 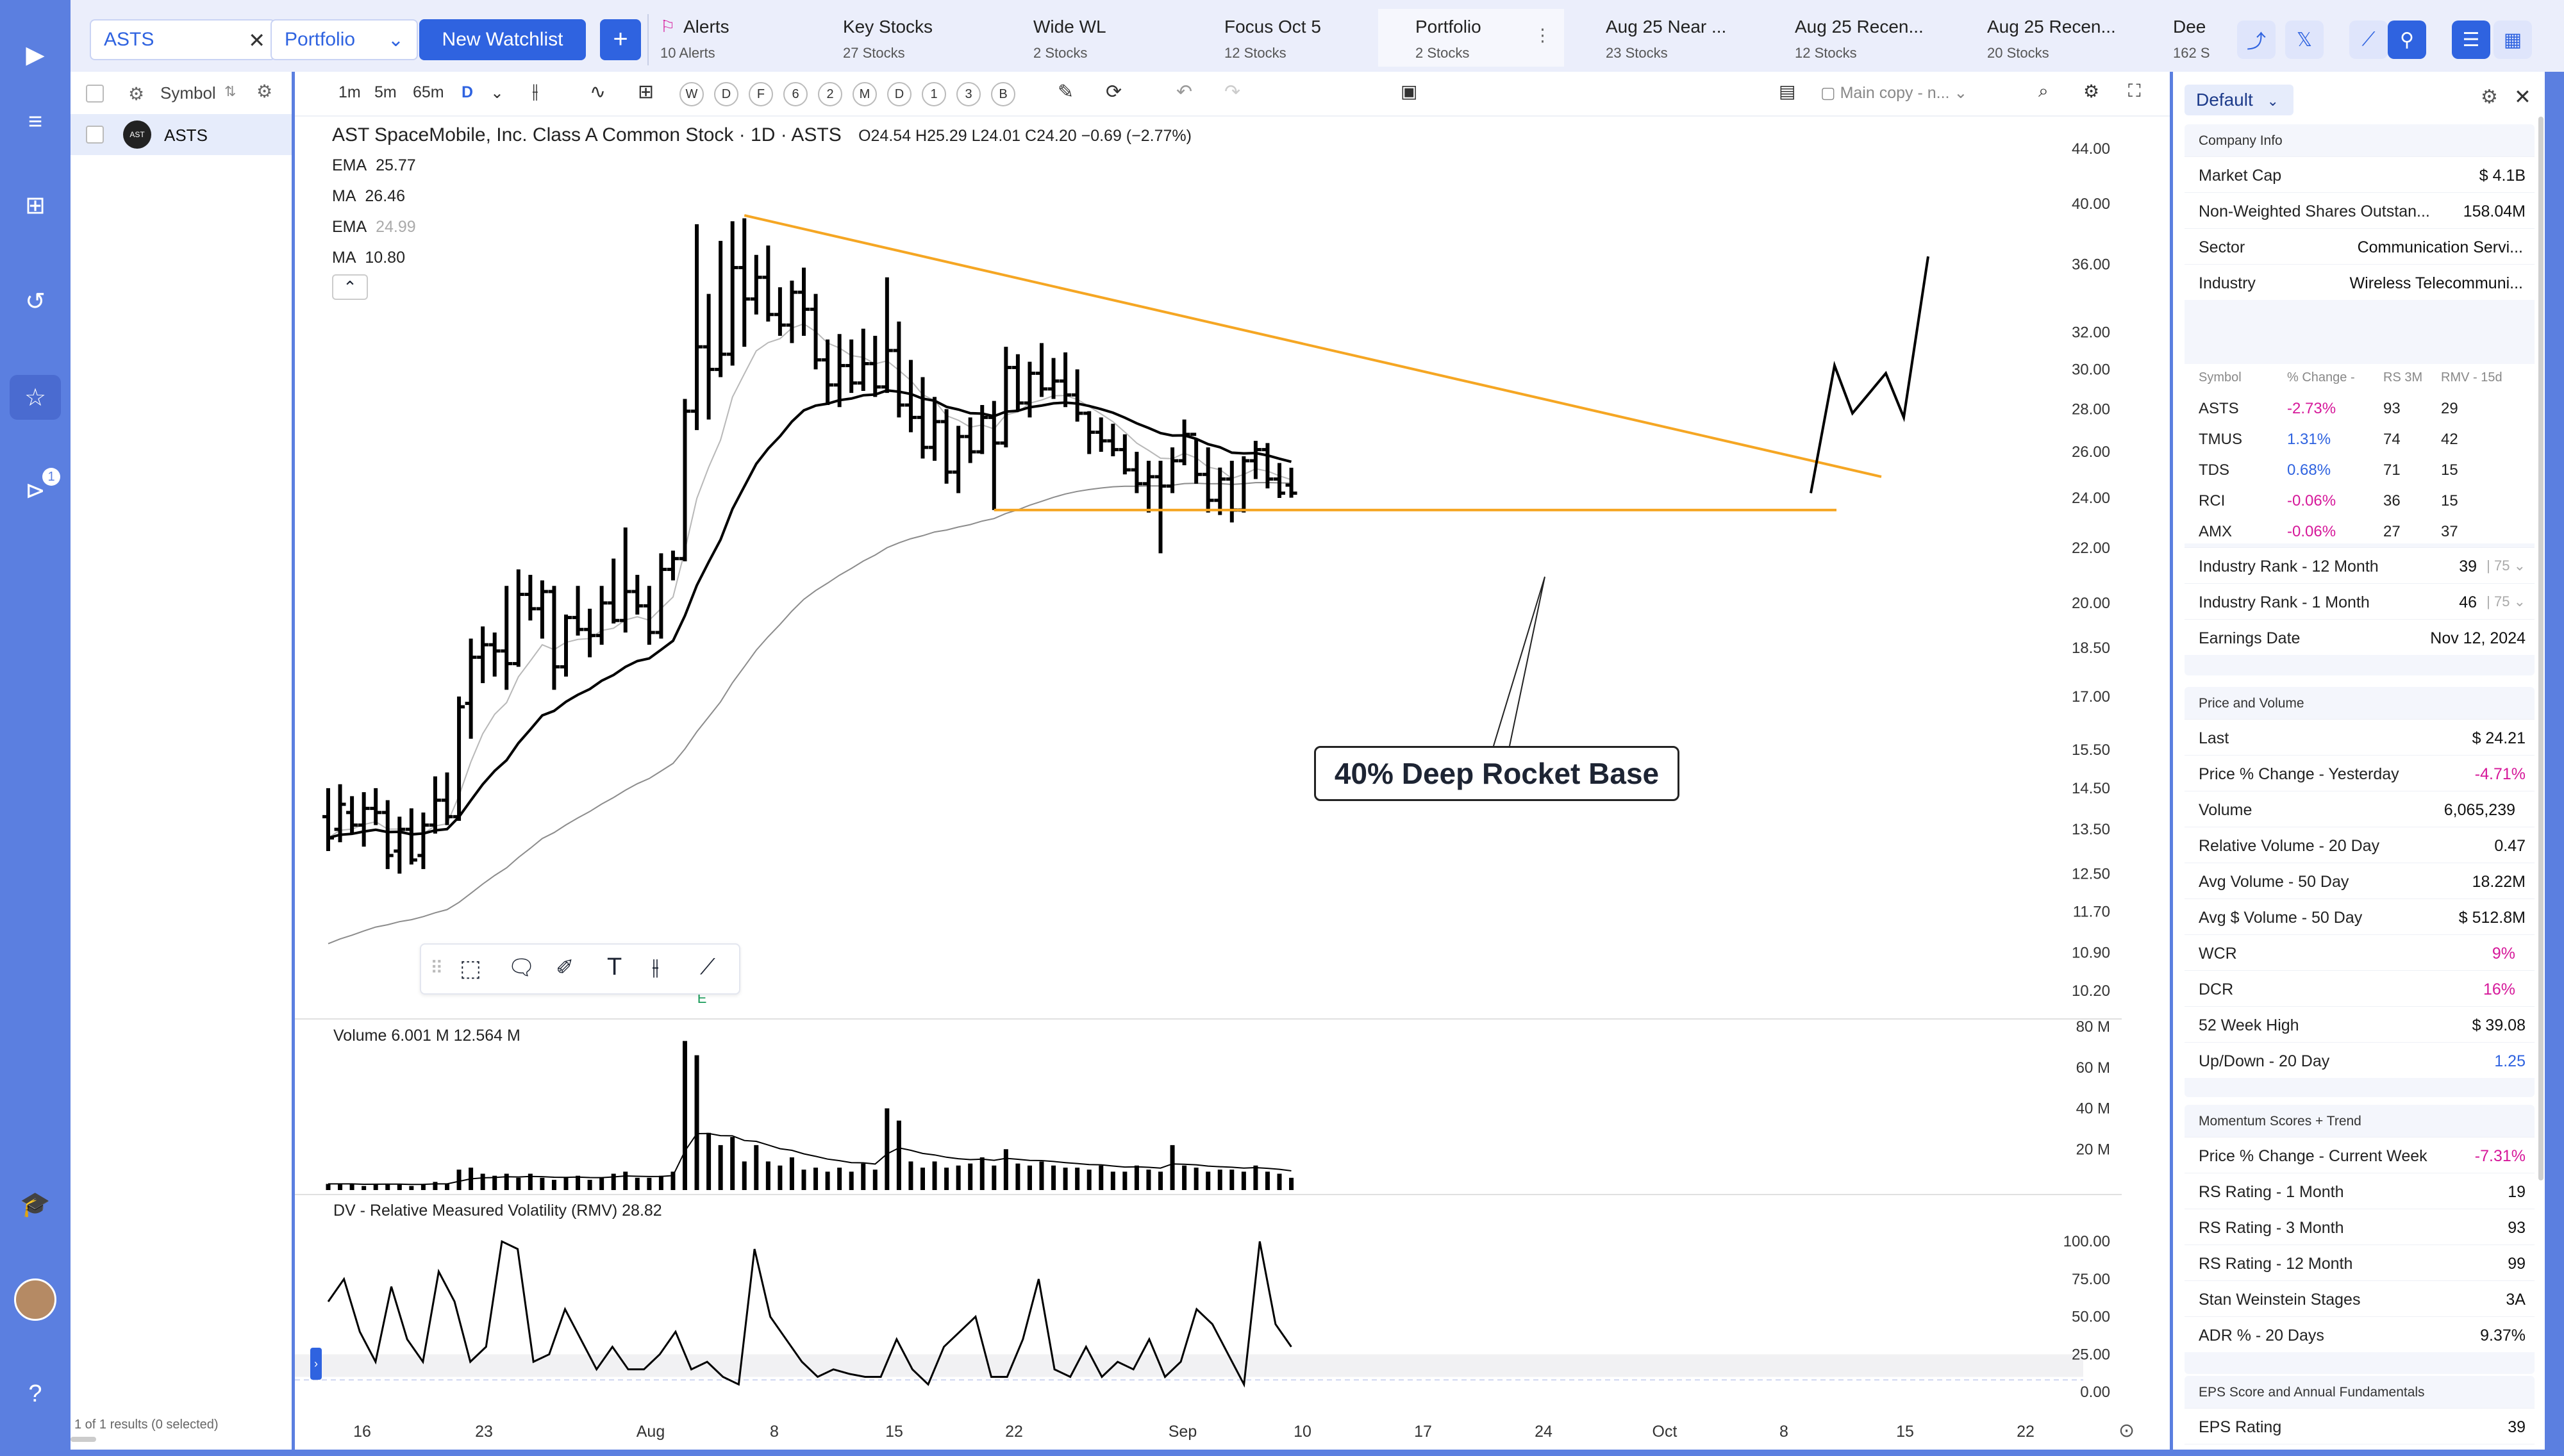 I want to click on redo-icon: ↷, so click(x=1232, y=92).